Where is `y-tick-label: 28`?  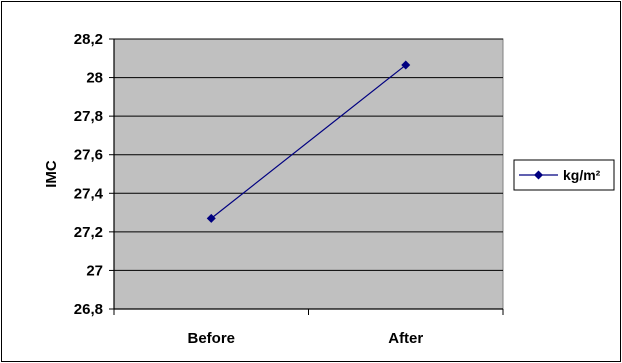 y-tick-label: 28 is located at coordinates (94, 78).